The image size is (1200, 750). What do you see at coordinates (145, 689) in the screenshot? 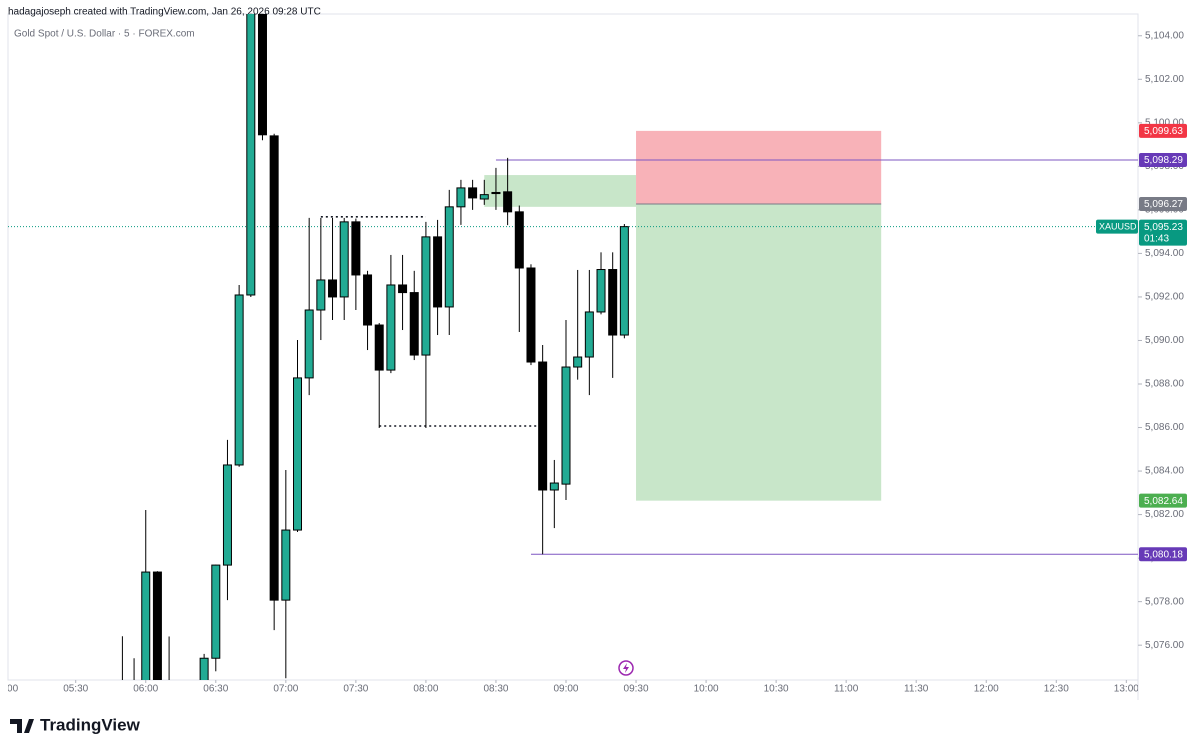
I see `x-tick-label: 06:00` at bounding box center [145, 689].